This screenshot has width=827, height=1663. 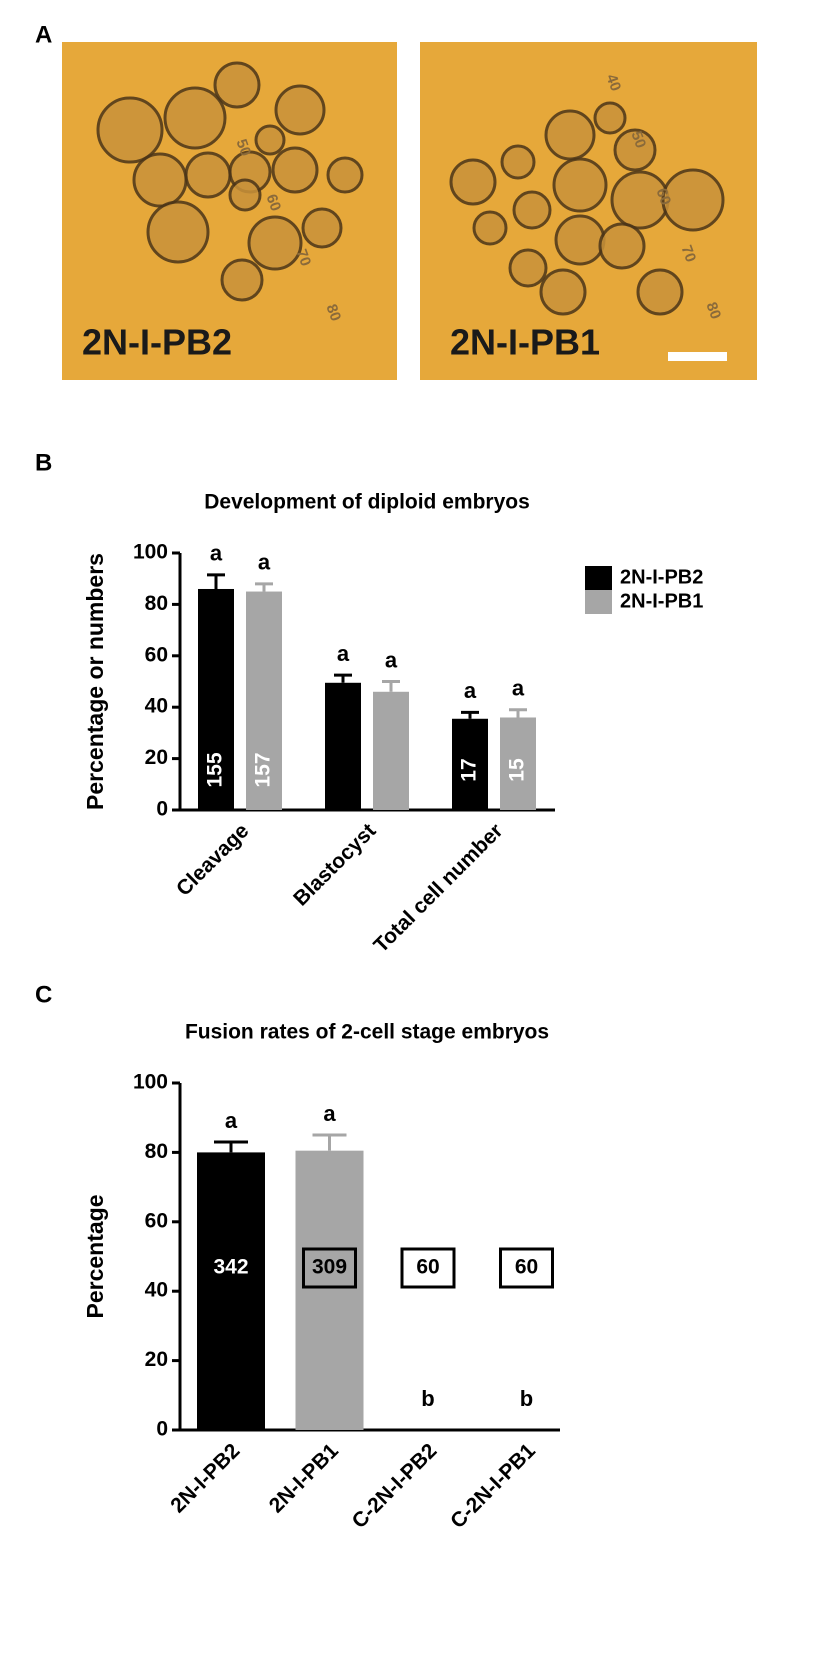 What do you see at coordinates (43, 462) in the screenshot?
I see `panel-label: B` at bounding box center [43, 462].